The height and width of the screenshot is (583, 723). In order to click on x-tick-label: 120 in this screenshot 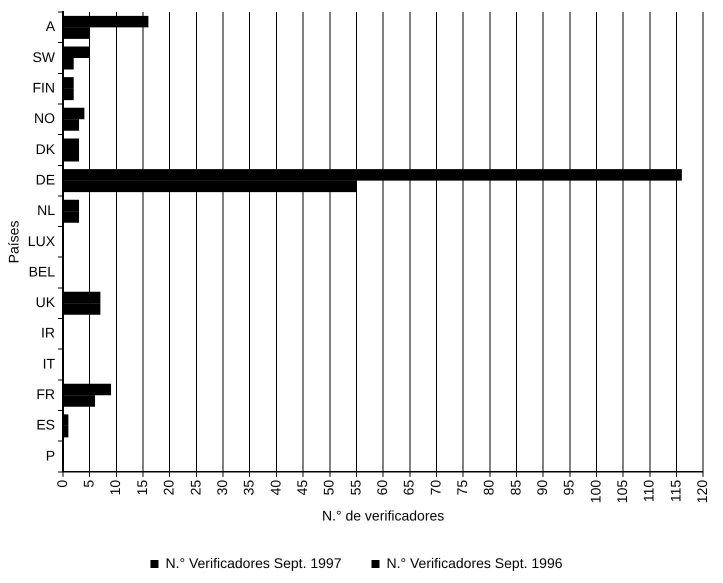, I will do `click(702, 492)`.